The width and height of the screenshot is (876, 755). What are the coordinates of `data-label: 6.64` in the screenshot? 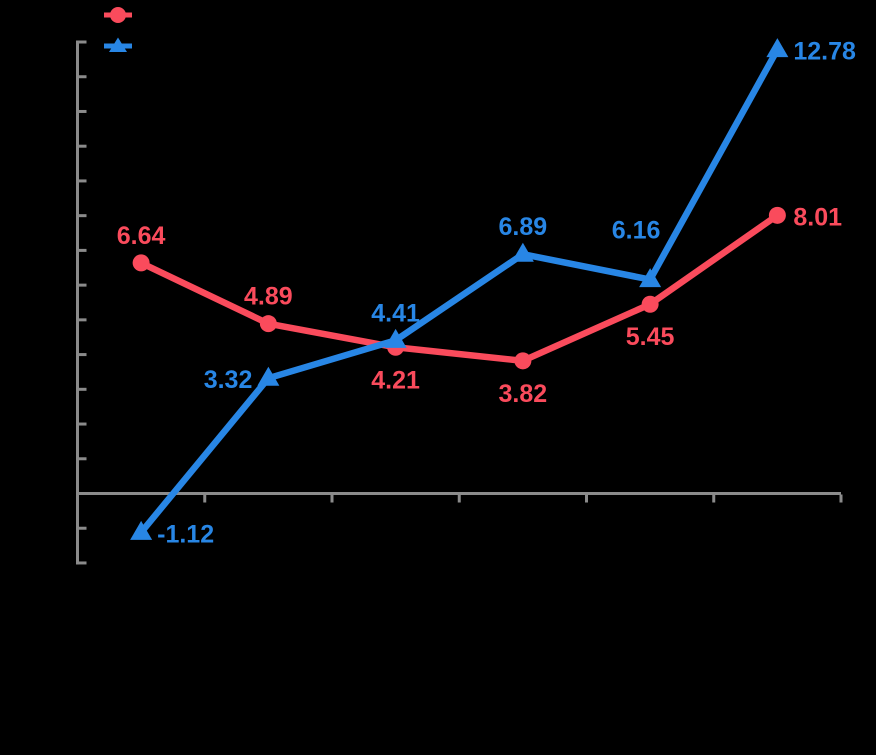 It's located at (141, 236).